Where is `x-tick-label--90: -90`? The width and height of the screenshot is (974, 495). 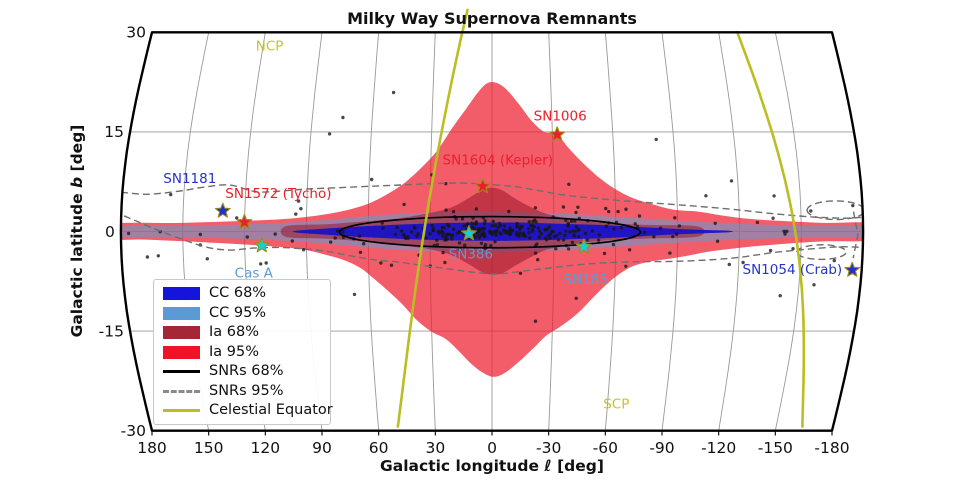 x-tick-label--90: -90 is located at coordinates (661, 448).